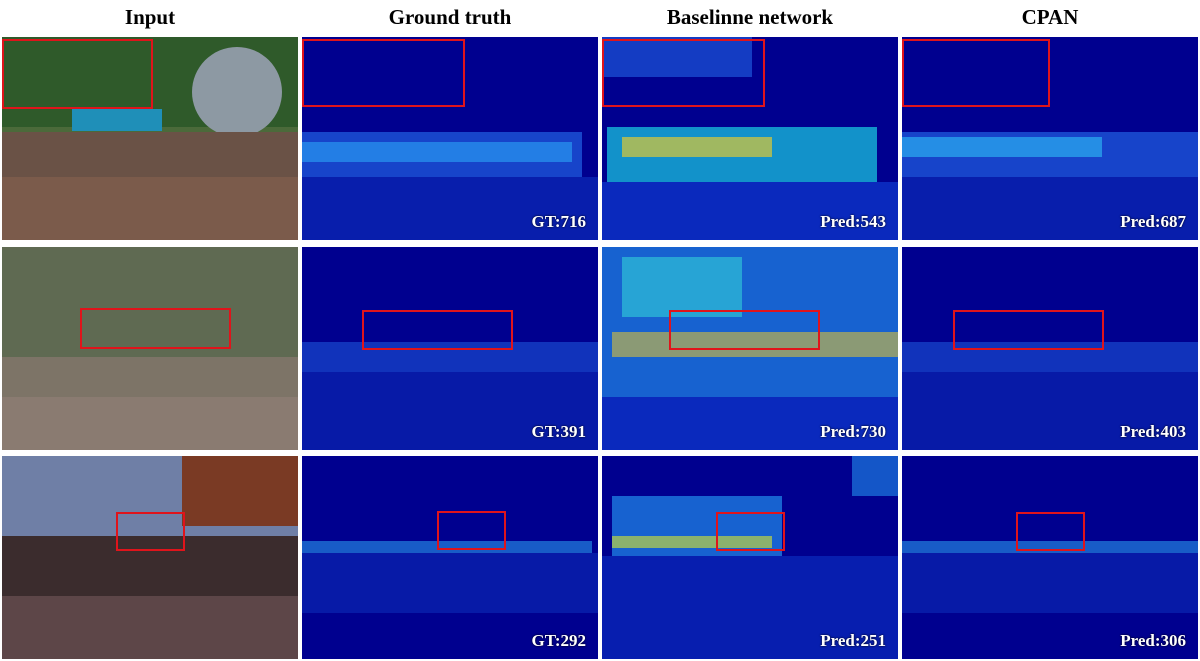  I want to click on input-image-row3, so click(150, 557).